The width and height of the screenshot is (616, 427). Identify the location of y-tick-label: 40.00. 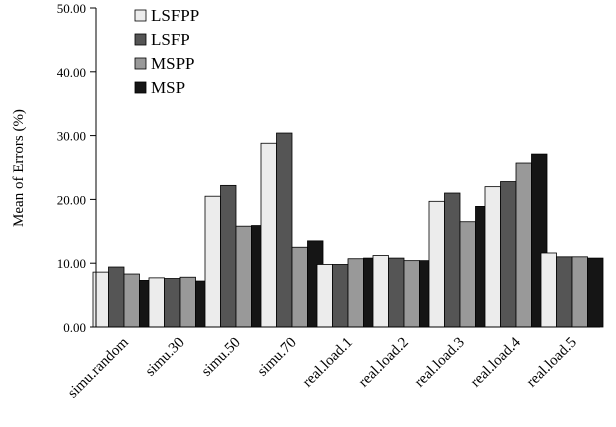
(71, 72).